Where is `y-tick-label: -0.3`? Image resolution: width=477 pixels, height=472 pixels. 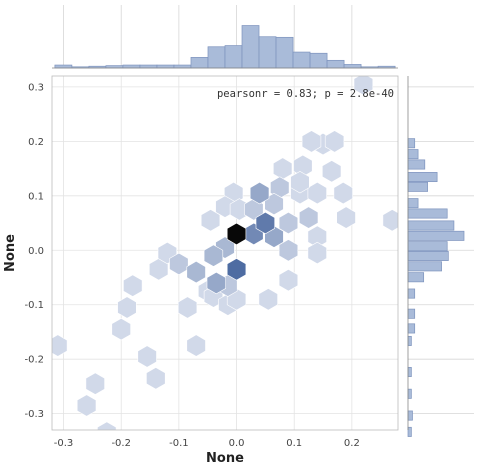
y-tick-label: -0.3 is located at coordinates (34, 414).